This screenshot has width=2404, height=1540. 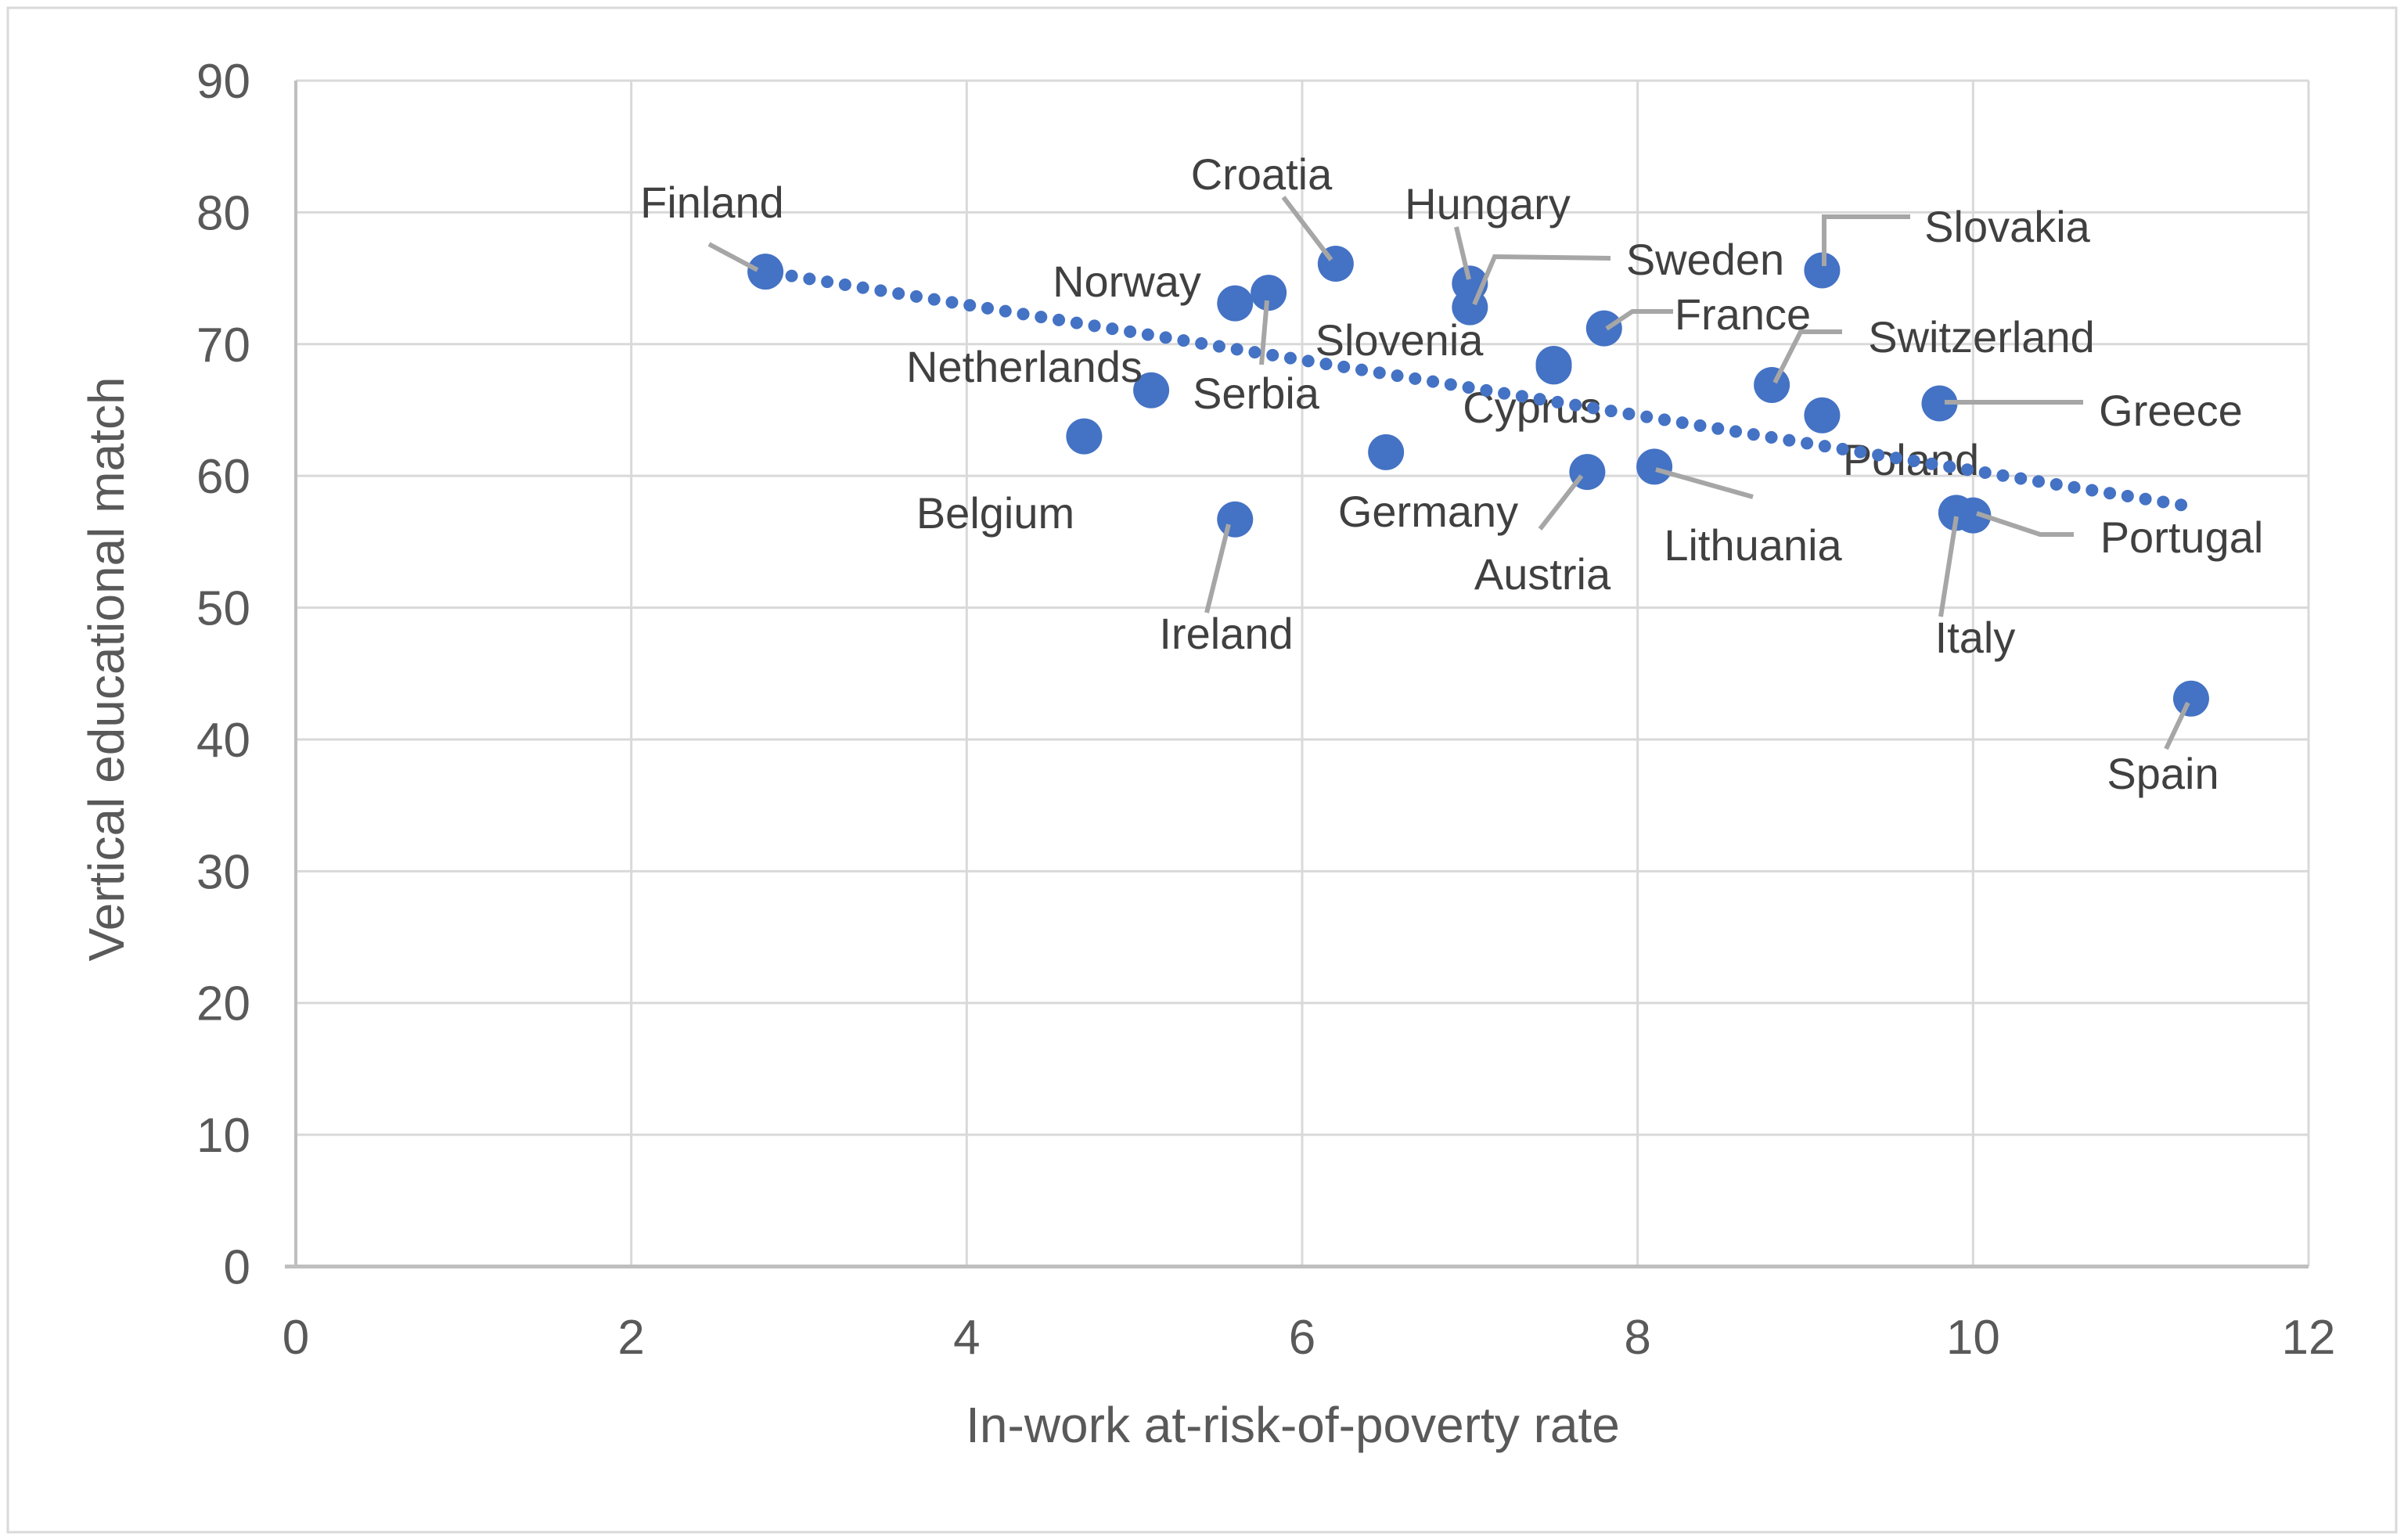 What do you see at coordinates (2190, 698) in the screenshot?
I see `point-spain` at bounding box center [2190, 698].